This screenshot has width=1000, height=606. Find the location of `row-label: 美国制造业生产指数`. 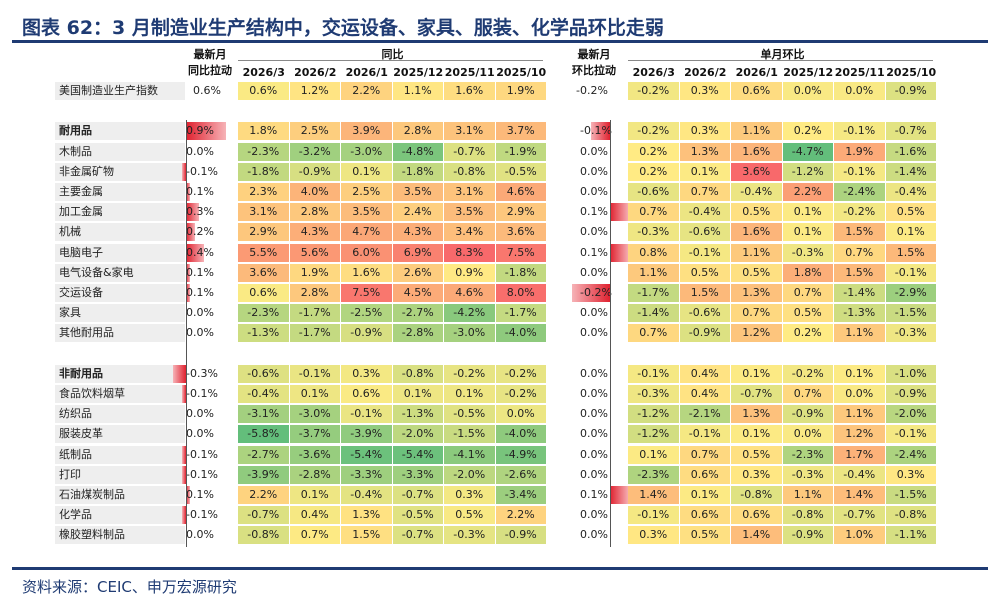

row-label: 美国制造业生产指数 is located at coordinates (120, 91).